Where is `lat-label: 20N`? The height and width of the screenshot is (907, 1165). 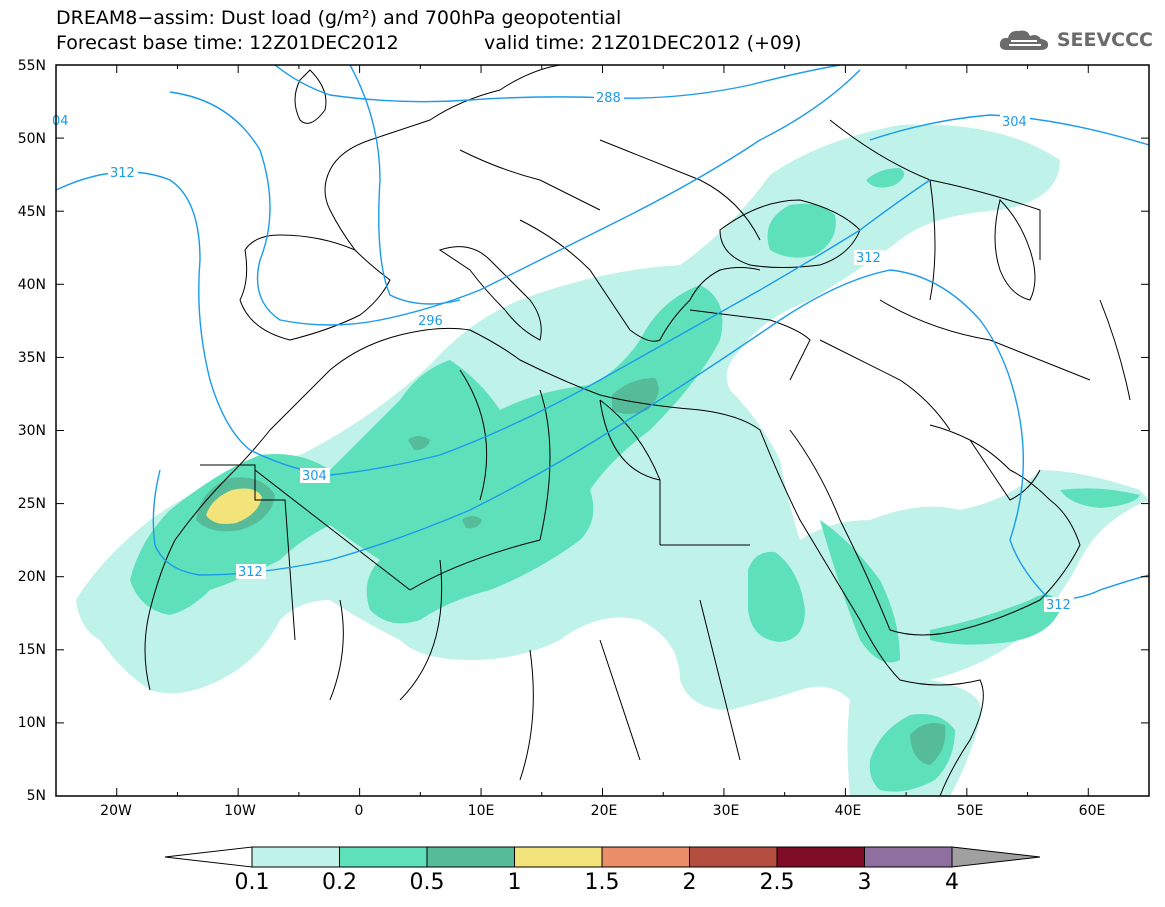
lat-label: 20N is located at coordinates (32, 577).